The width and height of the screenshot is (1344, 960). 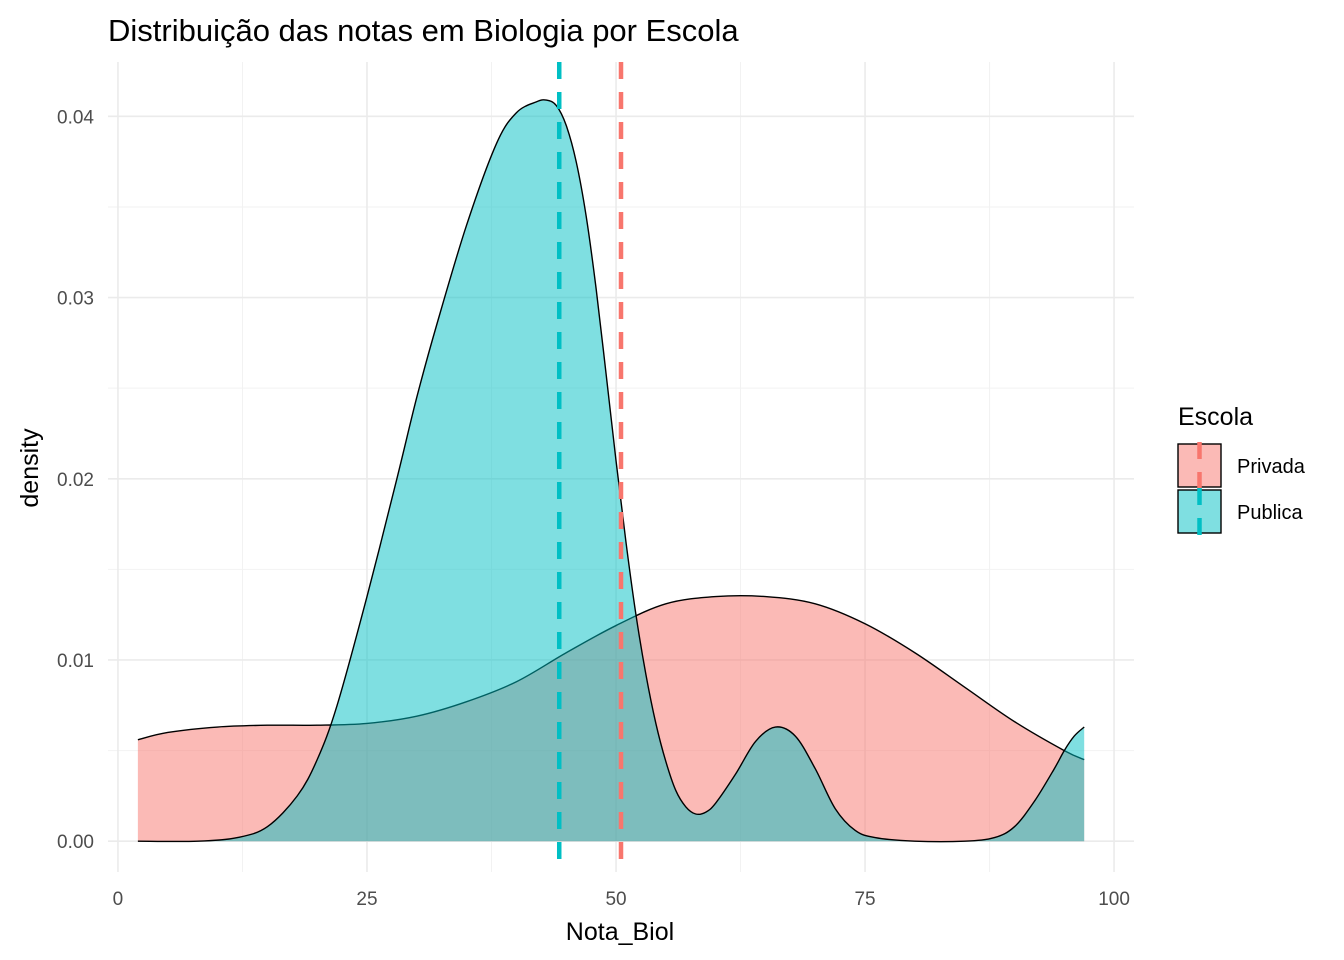 What do you see at coordinates (620, 932) in the screenshot?
I see `x-axis-title: Nota_Biol` at bounding box center [620, 932].